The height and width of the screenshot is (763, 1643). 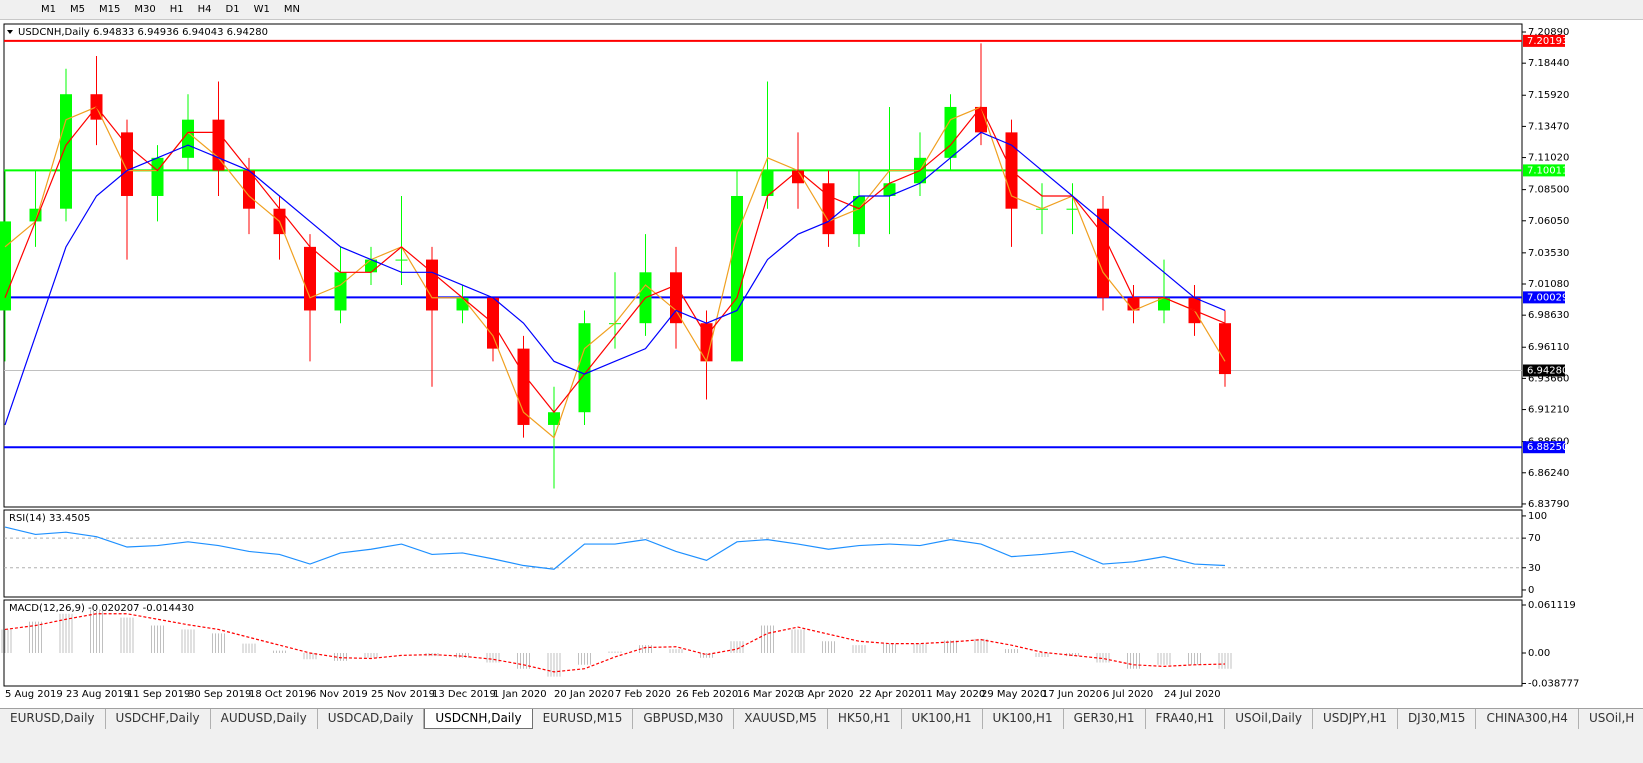 What do you see at coordinates (1548, 378) in the screenshot?
I see `y-tick-label: 6.93660` at bounding box center [1548, 378].